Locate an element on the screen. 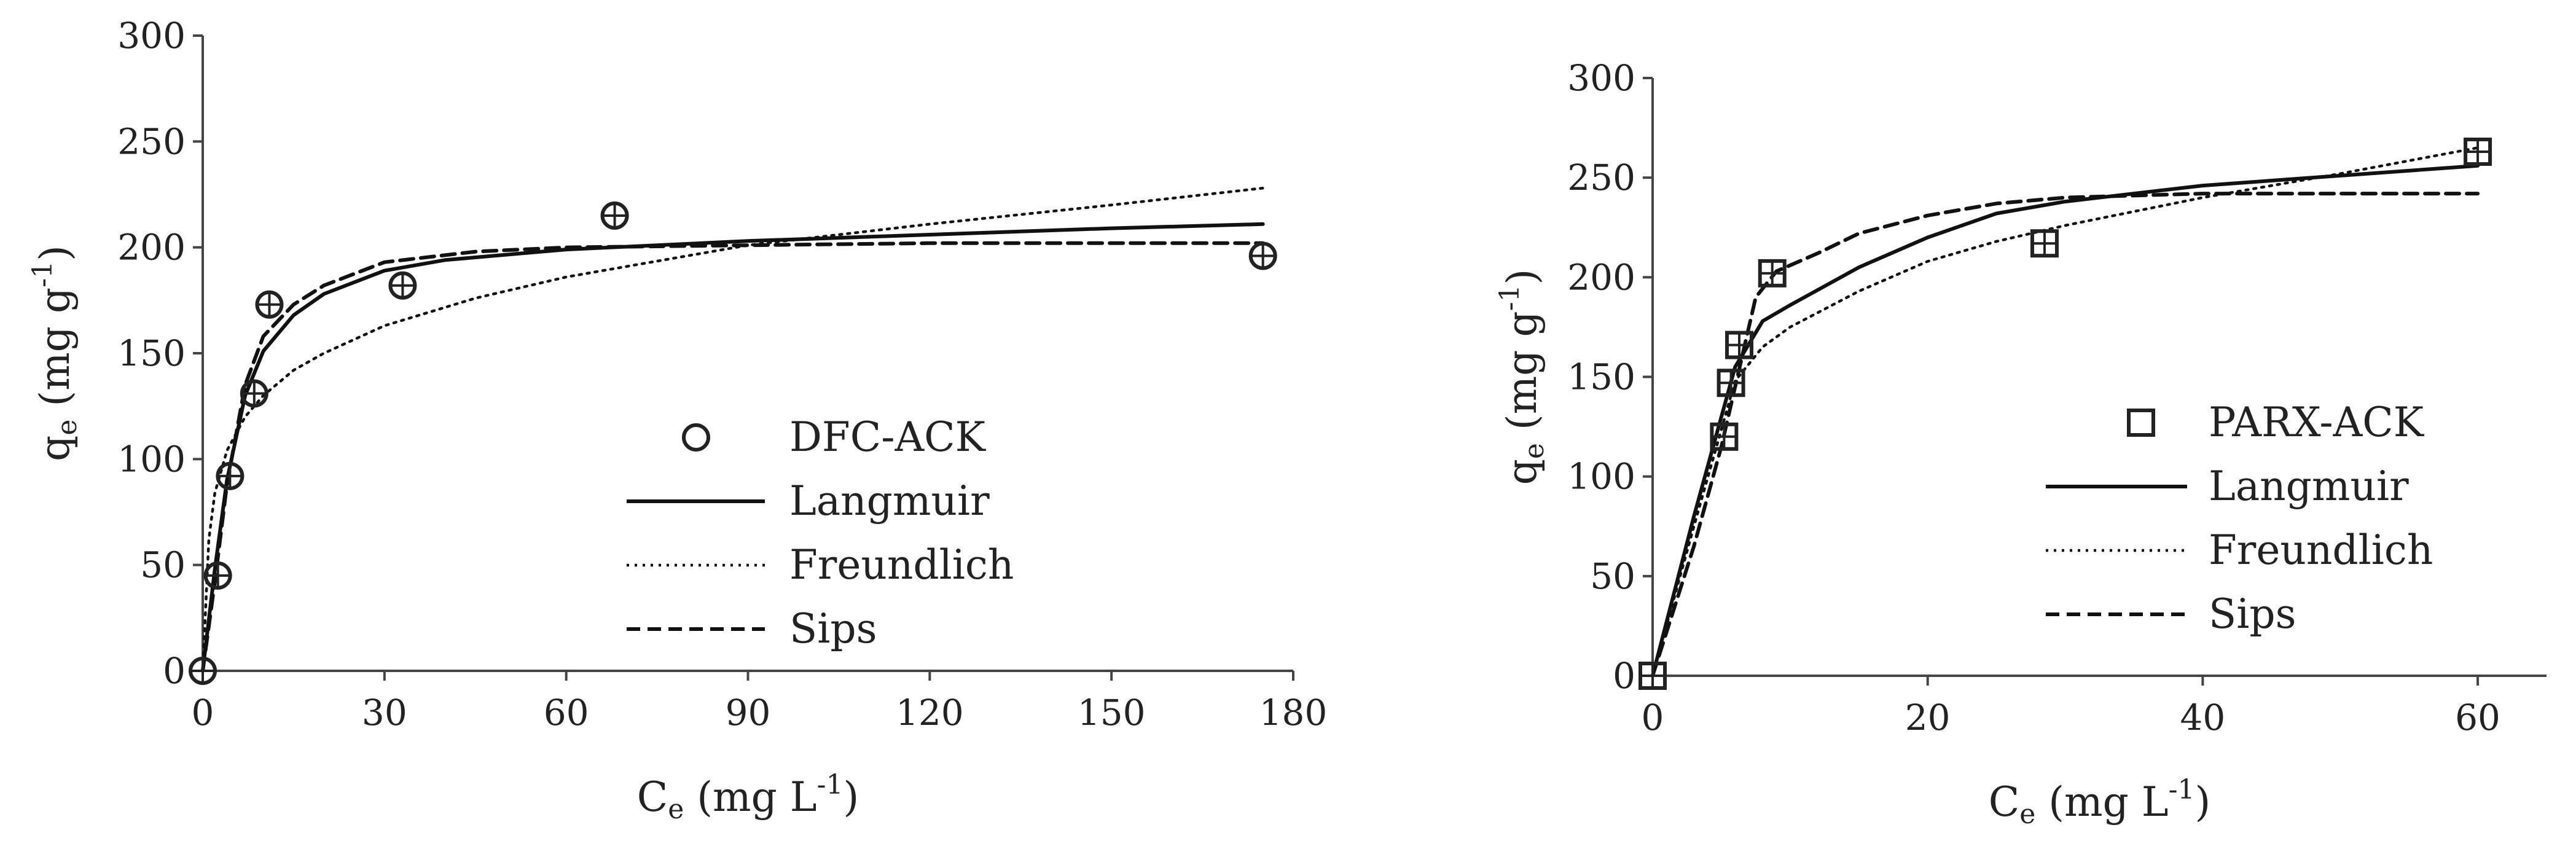 Image resolution: width=2576 pixels, height=849 pixels. x-tick-label: 40 is located at coordinates (2202, 717).